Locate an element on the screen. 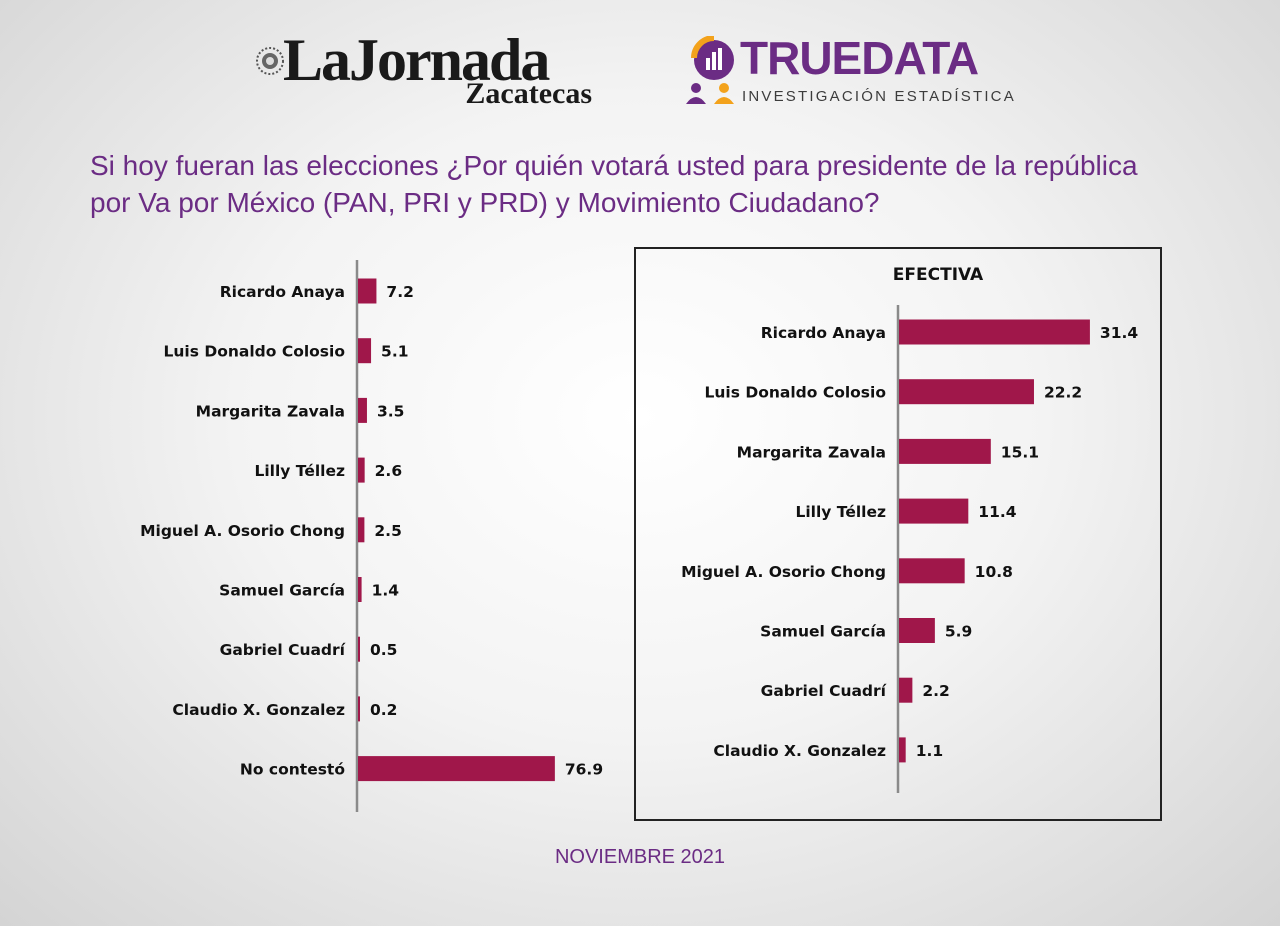  efectiva-value-label: 1.1 is located at coordinates (929, 751).